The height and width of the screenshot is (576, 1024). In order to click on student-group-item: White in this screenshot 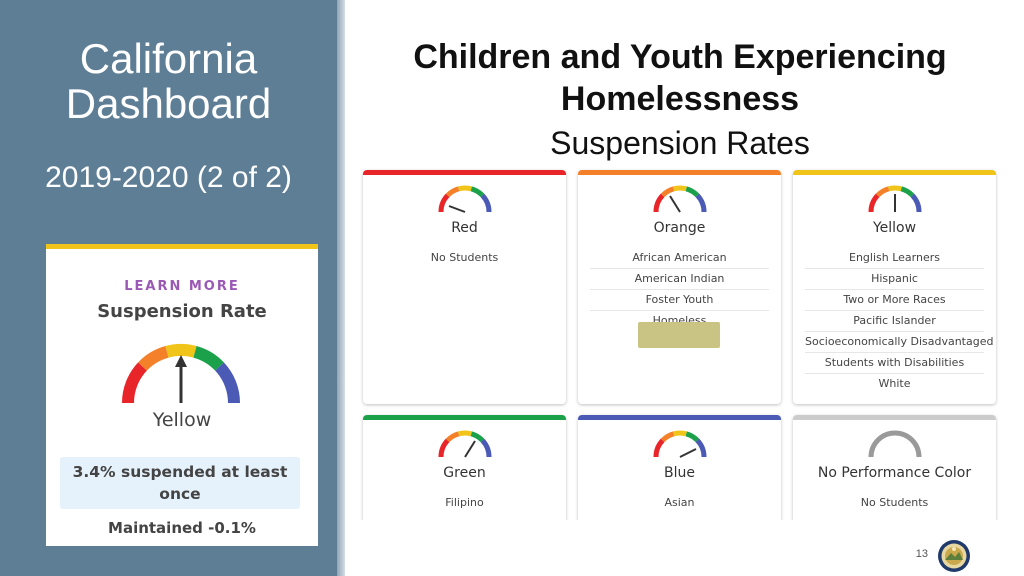, I will do `click(894, 383)`.